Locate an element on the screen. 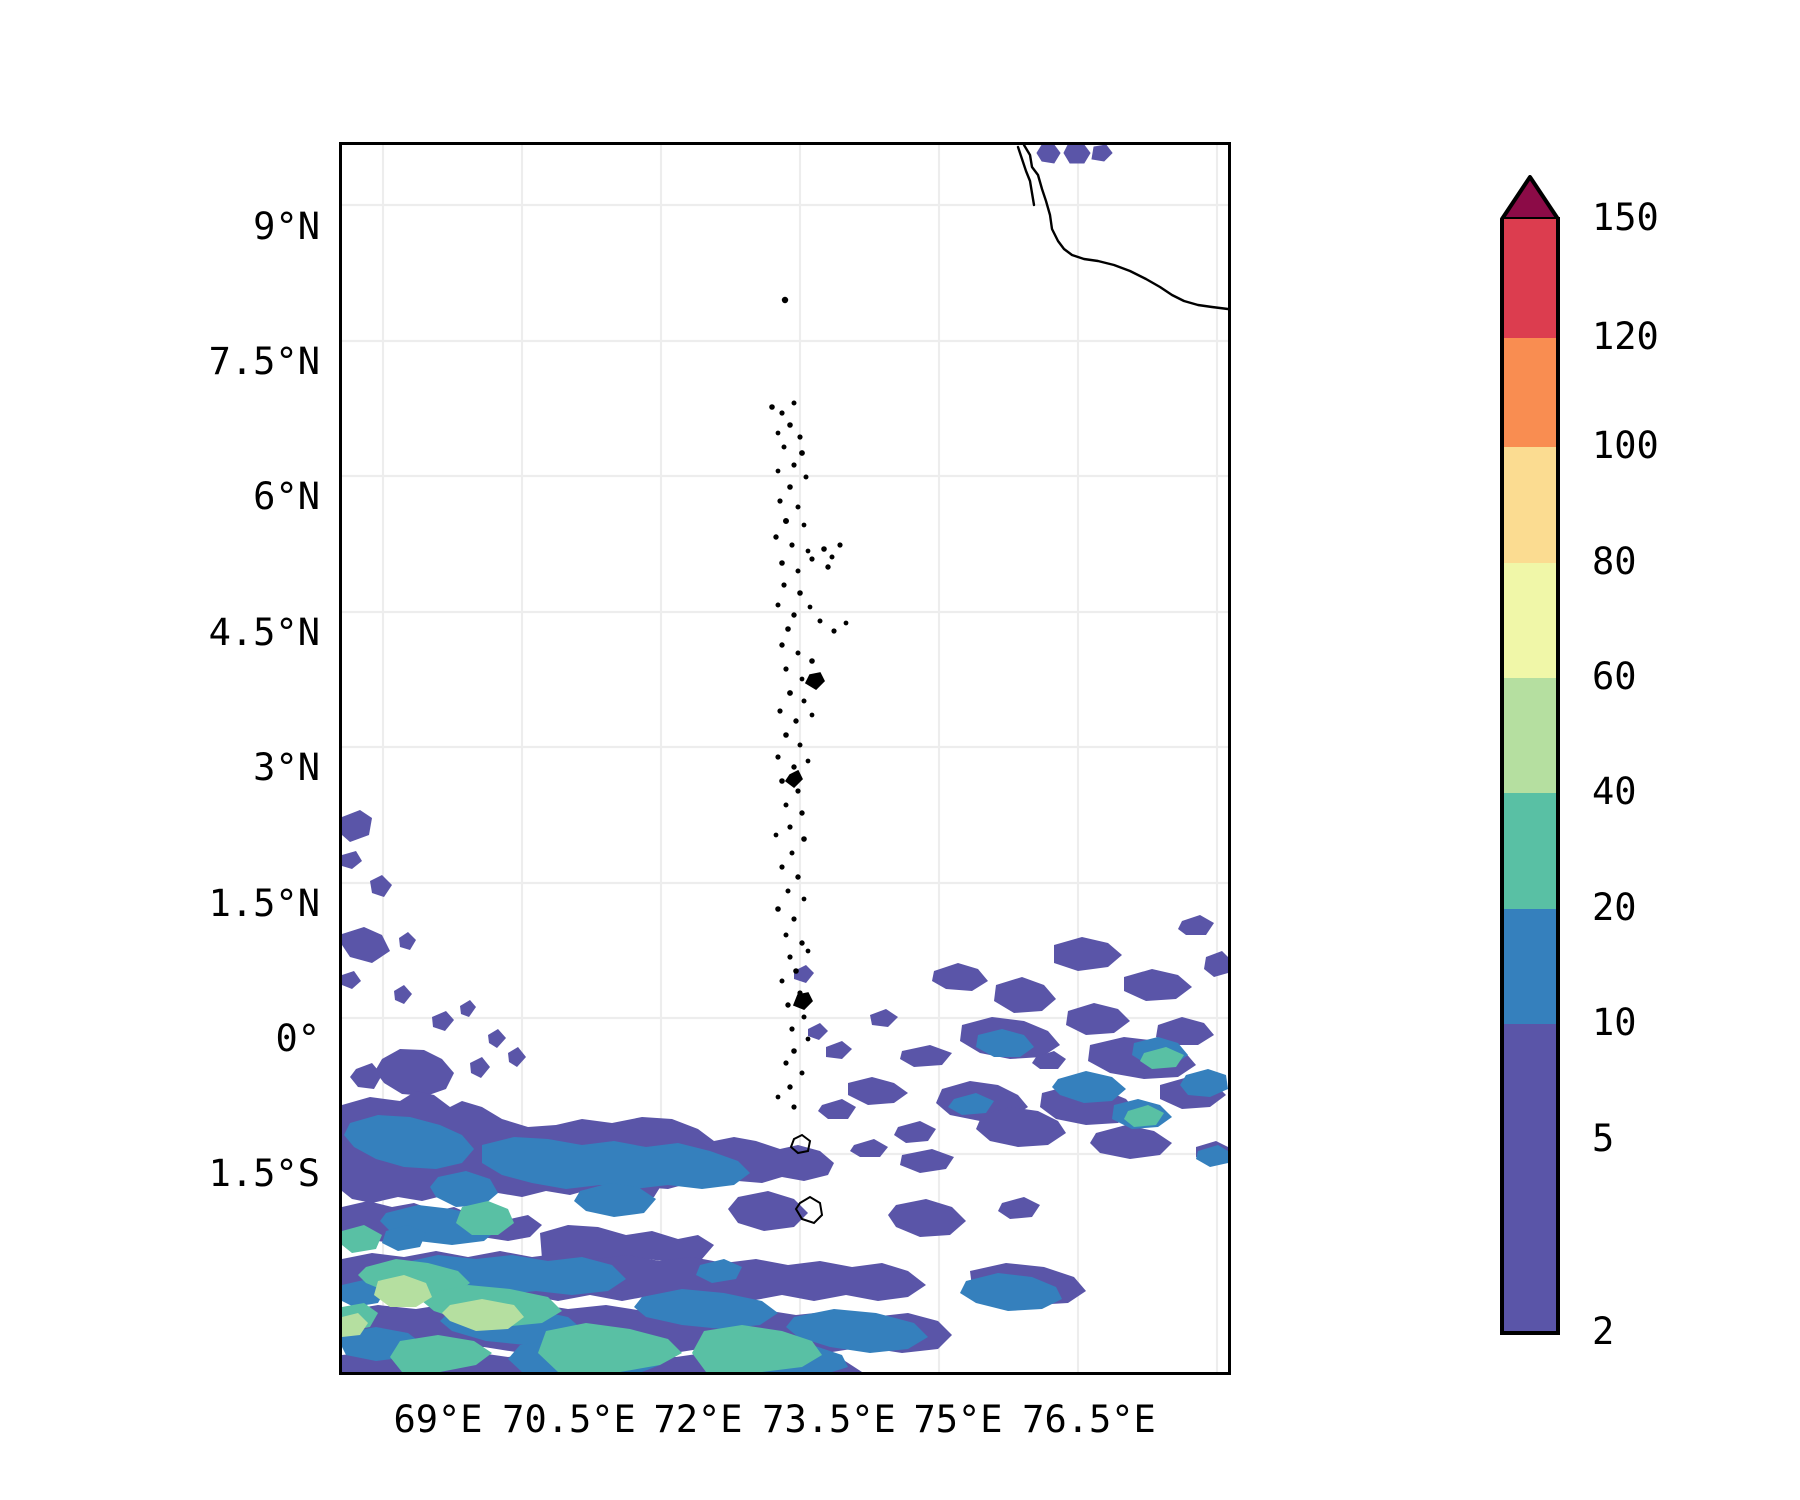 The height and width of the screenshot is (1500, 1800). coastline-india is located at coordinates (1122, 228).